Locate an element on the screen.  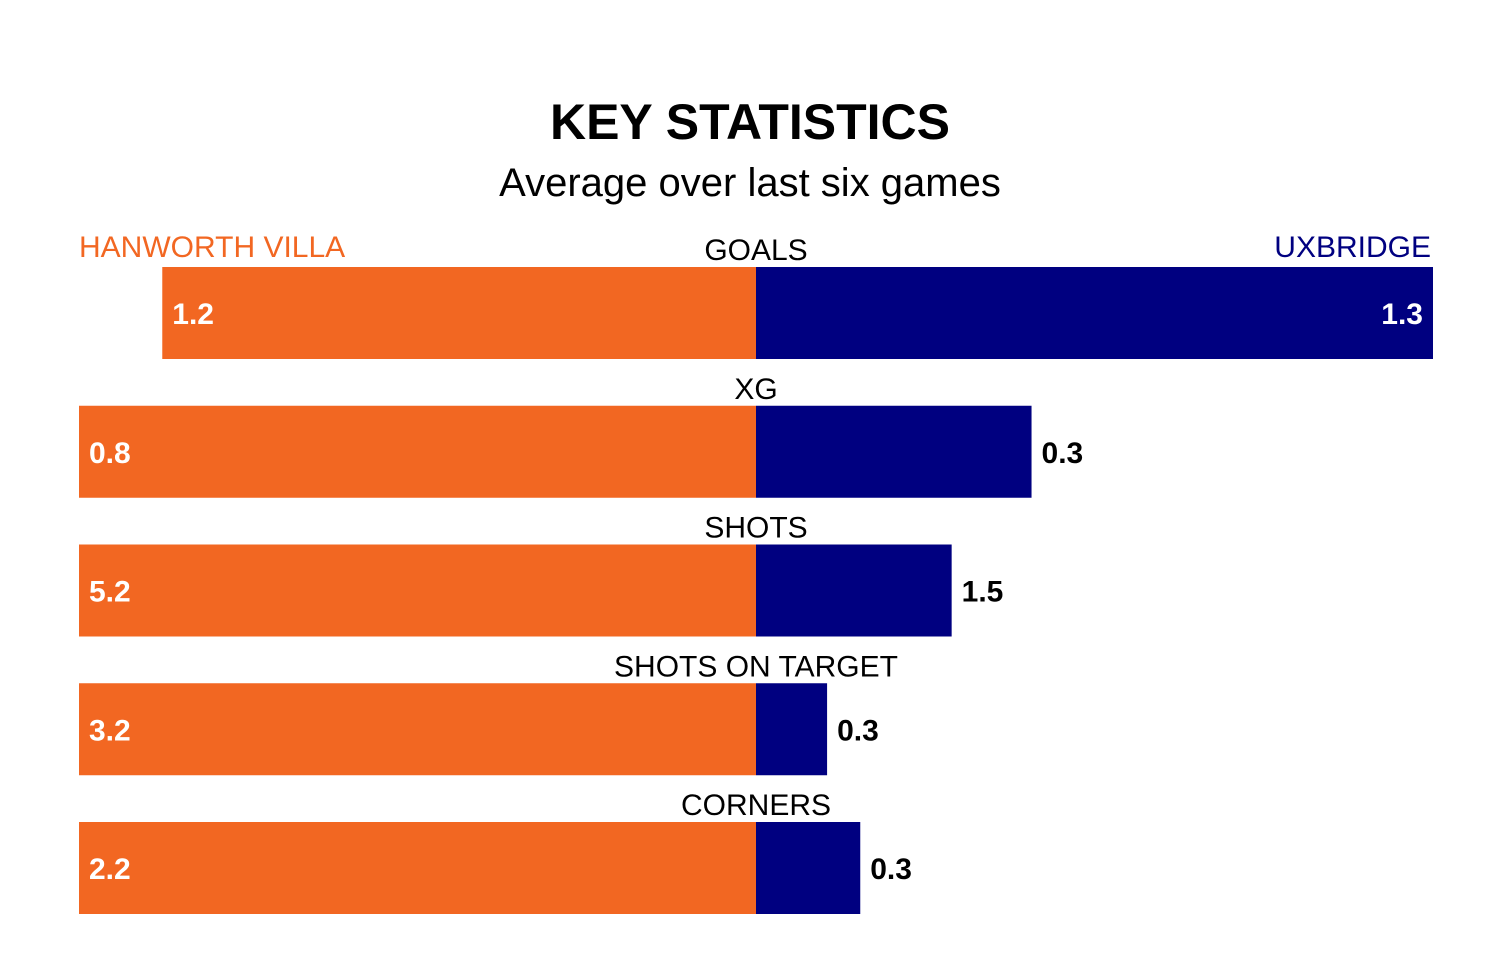
bar-away-goals is located at coordinates (1094, 313).